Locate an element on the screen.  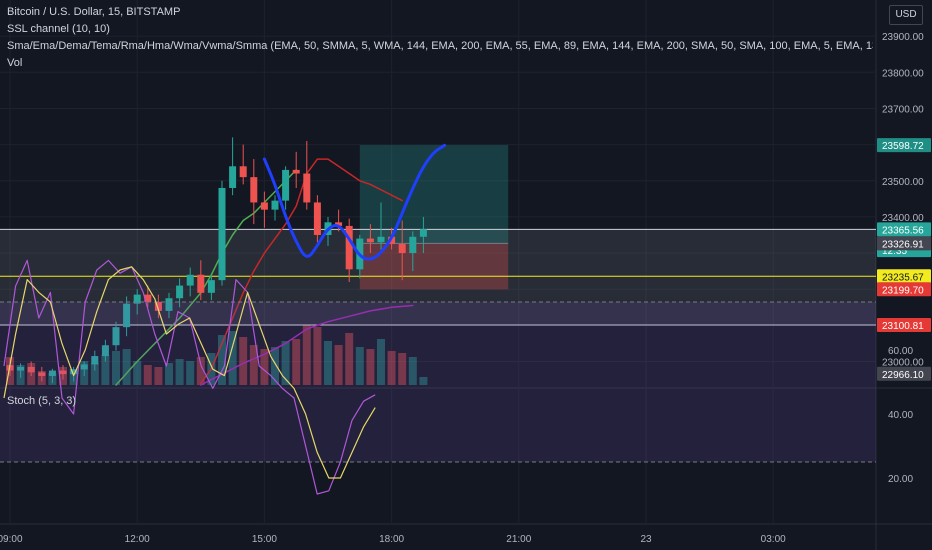
price-tick-label: 23000.00 is located at coordinates (903, 363).